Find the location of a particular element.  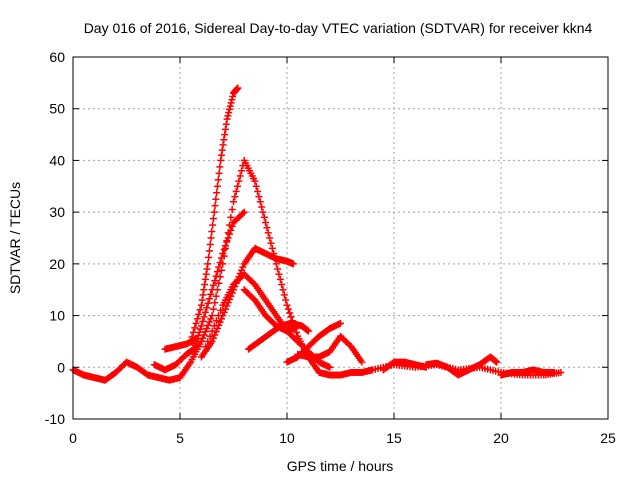

y-tick-label: 0 is located at coordinates (61, 367).